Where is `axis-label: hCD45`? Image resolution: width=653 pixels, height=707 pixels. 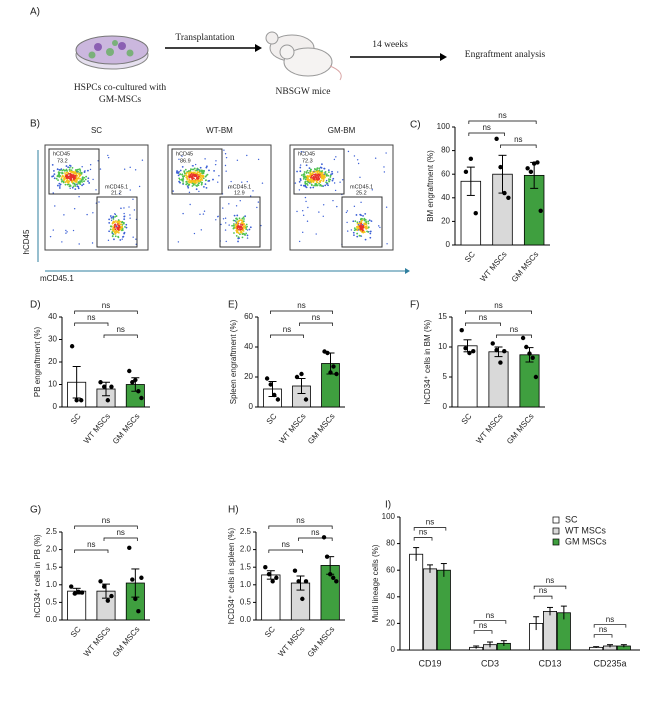
axis-label: hCD45 is located at coordinates (26, 241).